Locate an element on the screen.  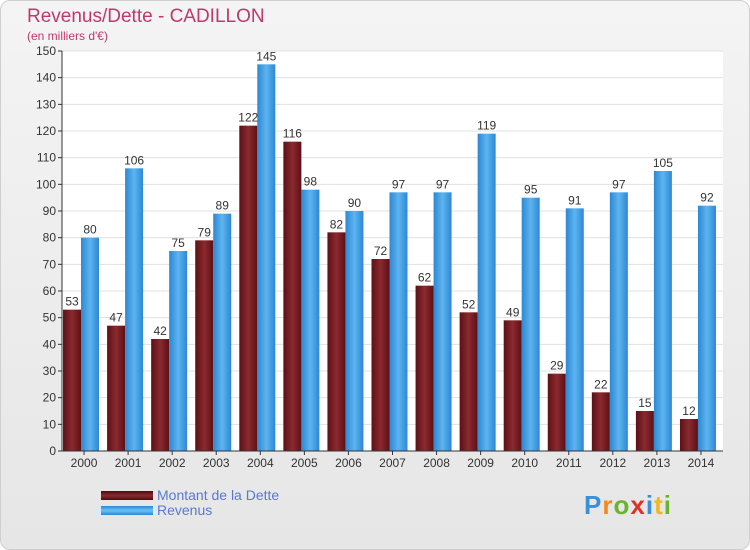
bar-revenus-2004 is located at coordinates (266, 258).